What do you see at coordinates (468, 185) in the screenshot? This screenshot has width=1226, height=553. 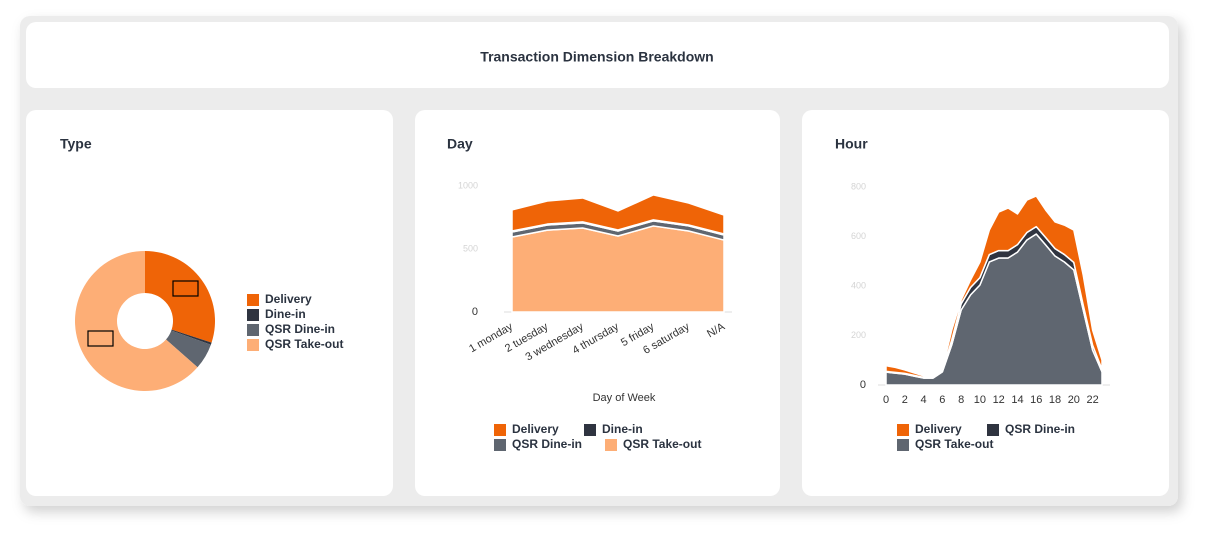 I see `y-tick-label: 1000` at bounding box center [468, 185].